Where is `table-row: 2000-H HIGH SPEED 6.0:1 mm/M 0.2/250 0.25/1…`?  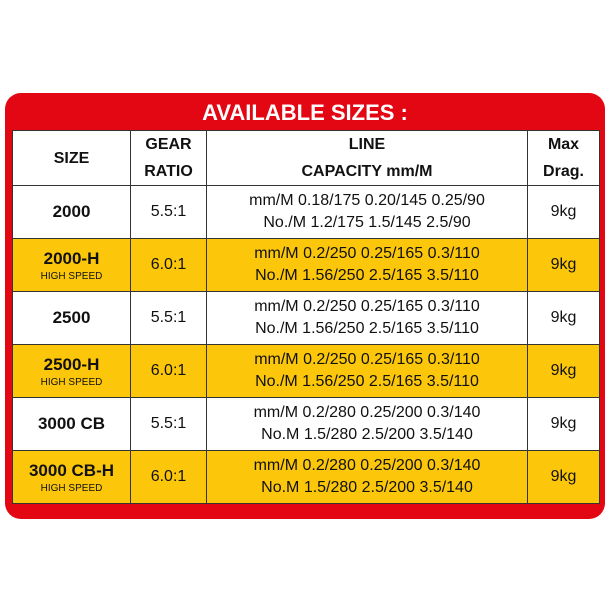
table-row: 2000-H HIGH SPEED 6.0:1 mm/M 0.2/250 0.25/1… is located at coordinates (306, 265).